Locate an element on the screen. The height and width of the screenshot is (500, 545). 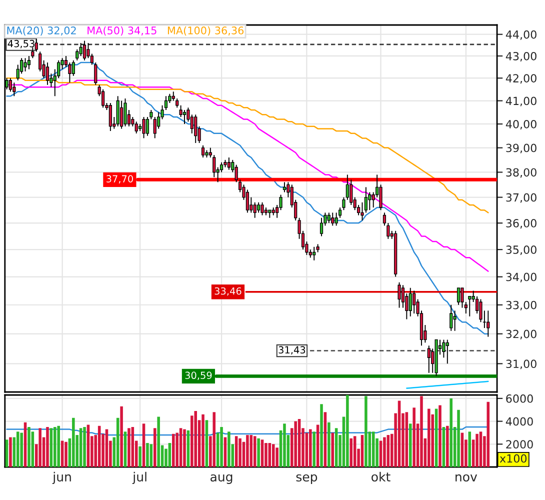
x-tick-label: okt is located at coordinates (381, 477).